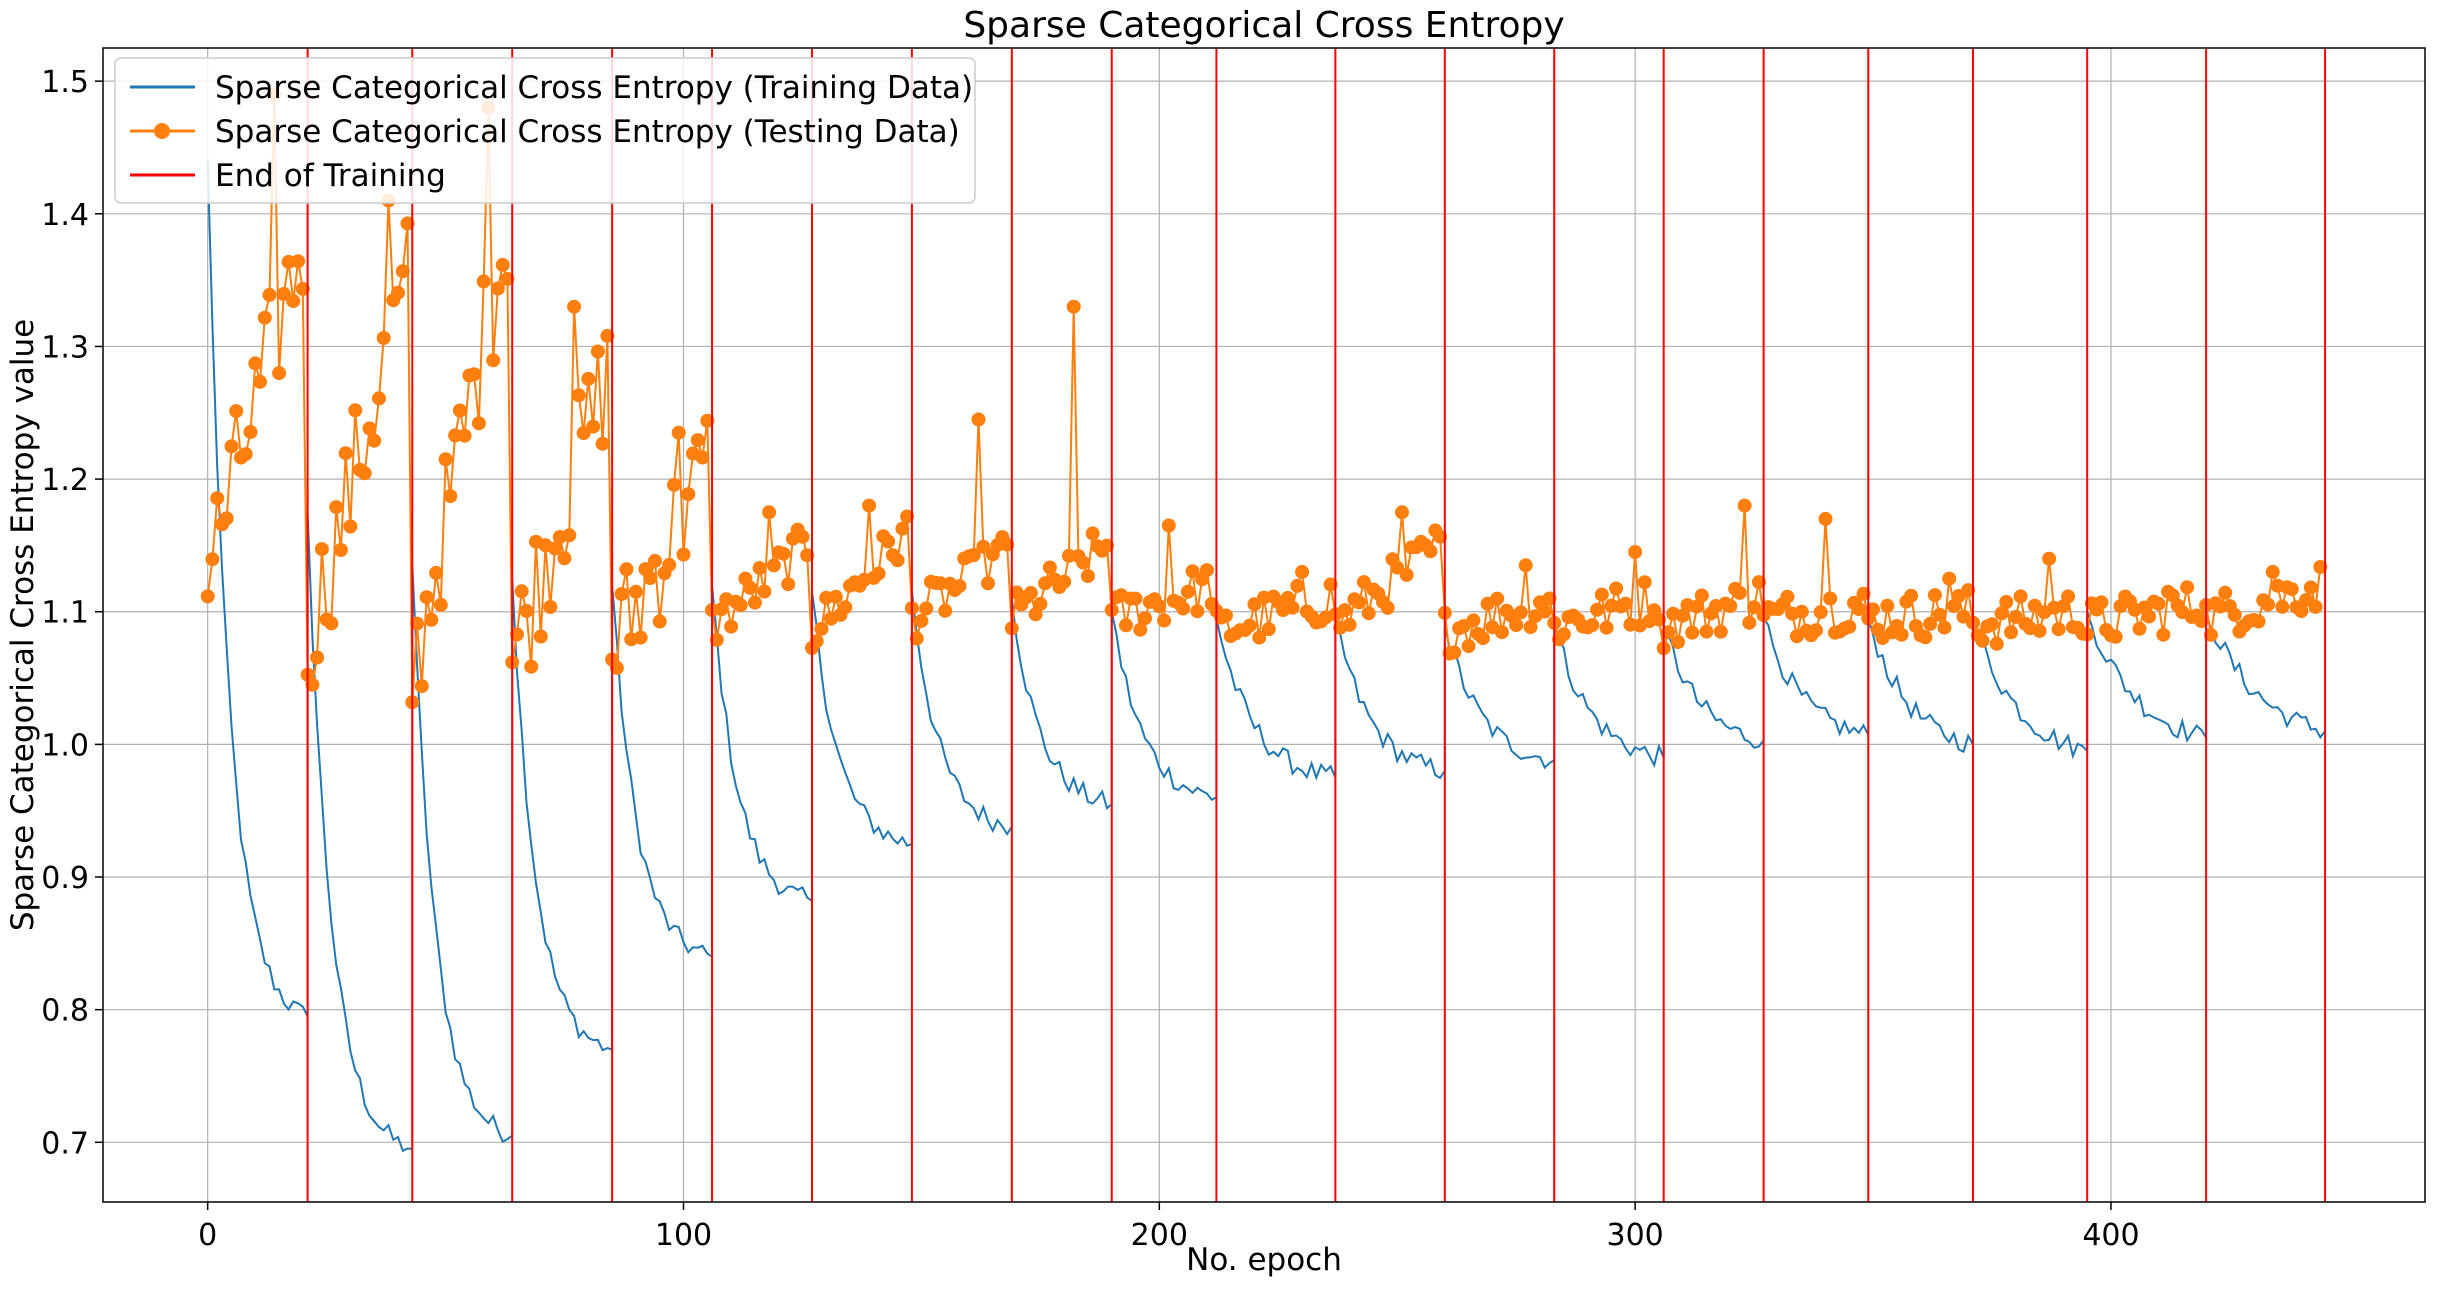  Describe the element at coordinates (65, 82) in the screenshot. I see `y-tick-label: 1.5` at that location.